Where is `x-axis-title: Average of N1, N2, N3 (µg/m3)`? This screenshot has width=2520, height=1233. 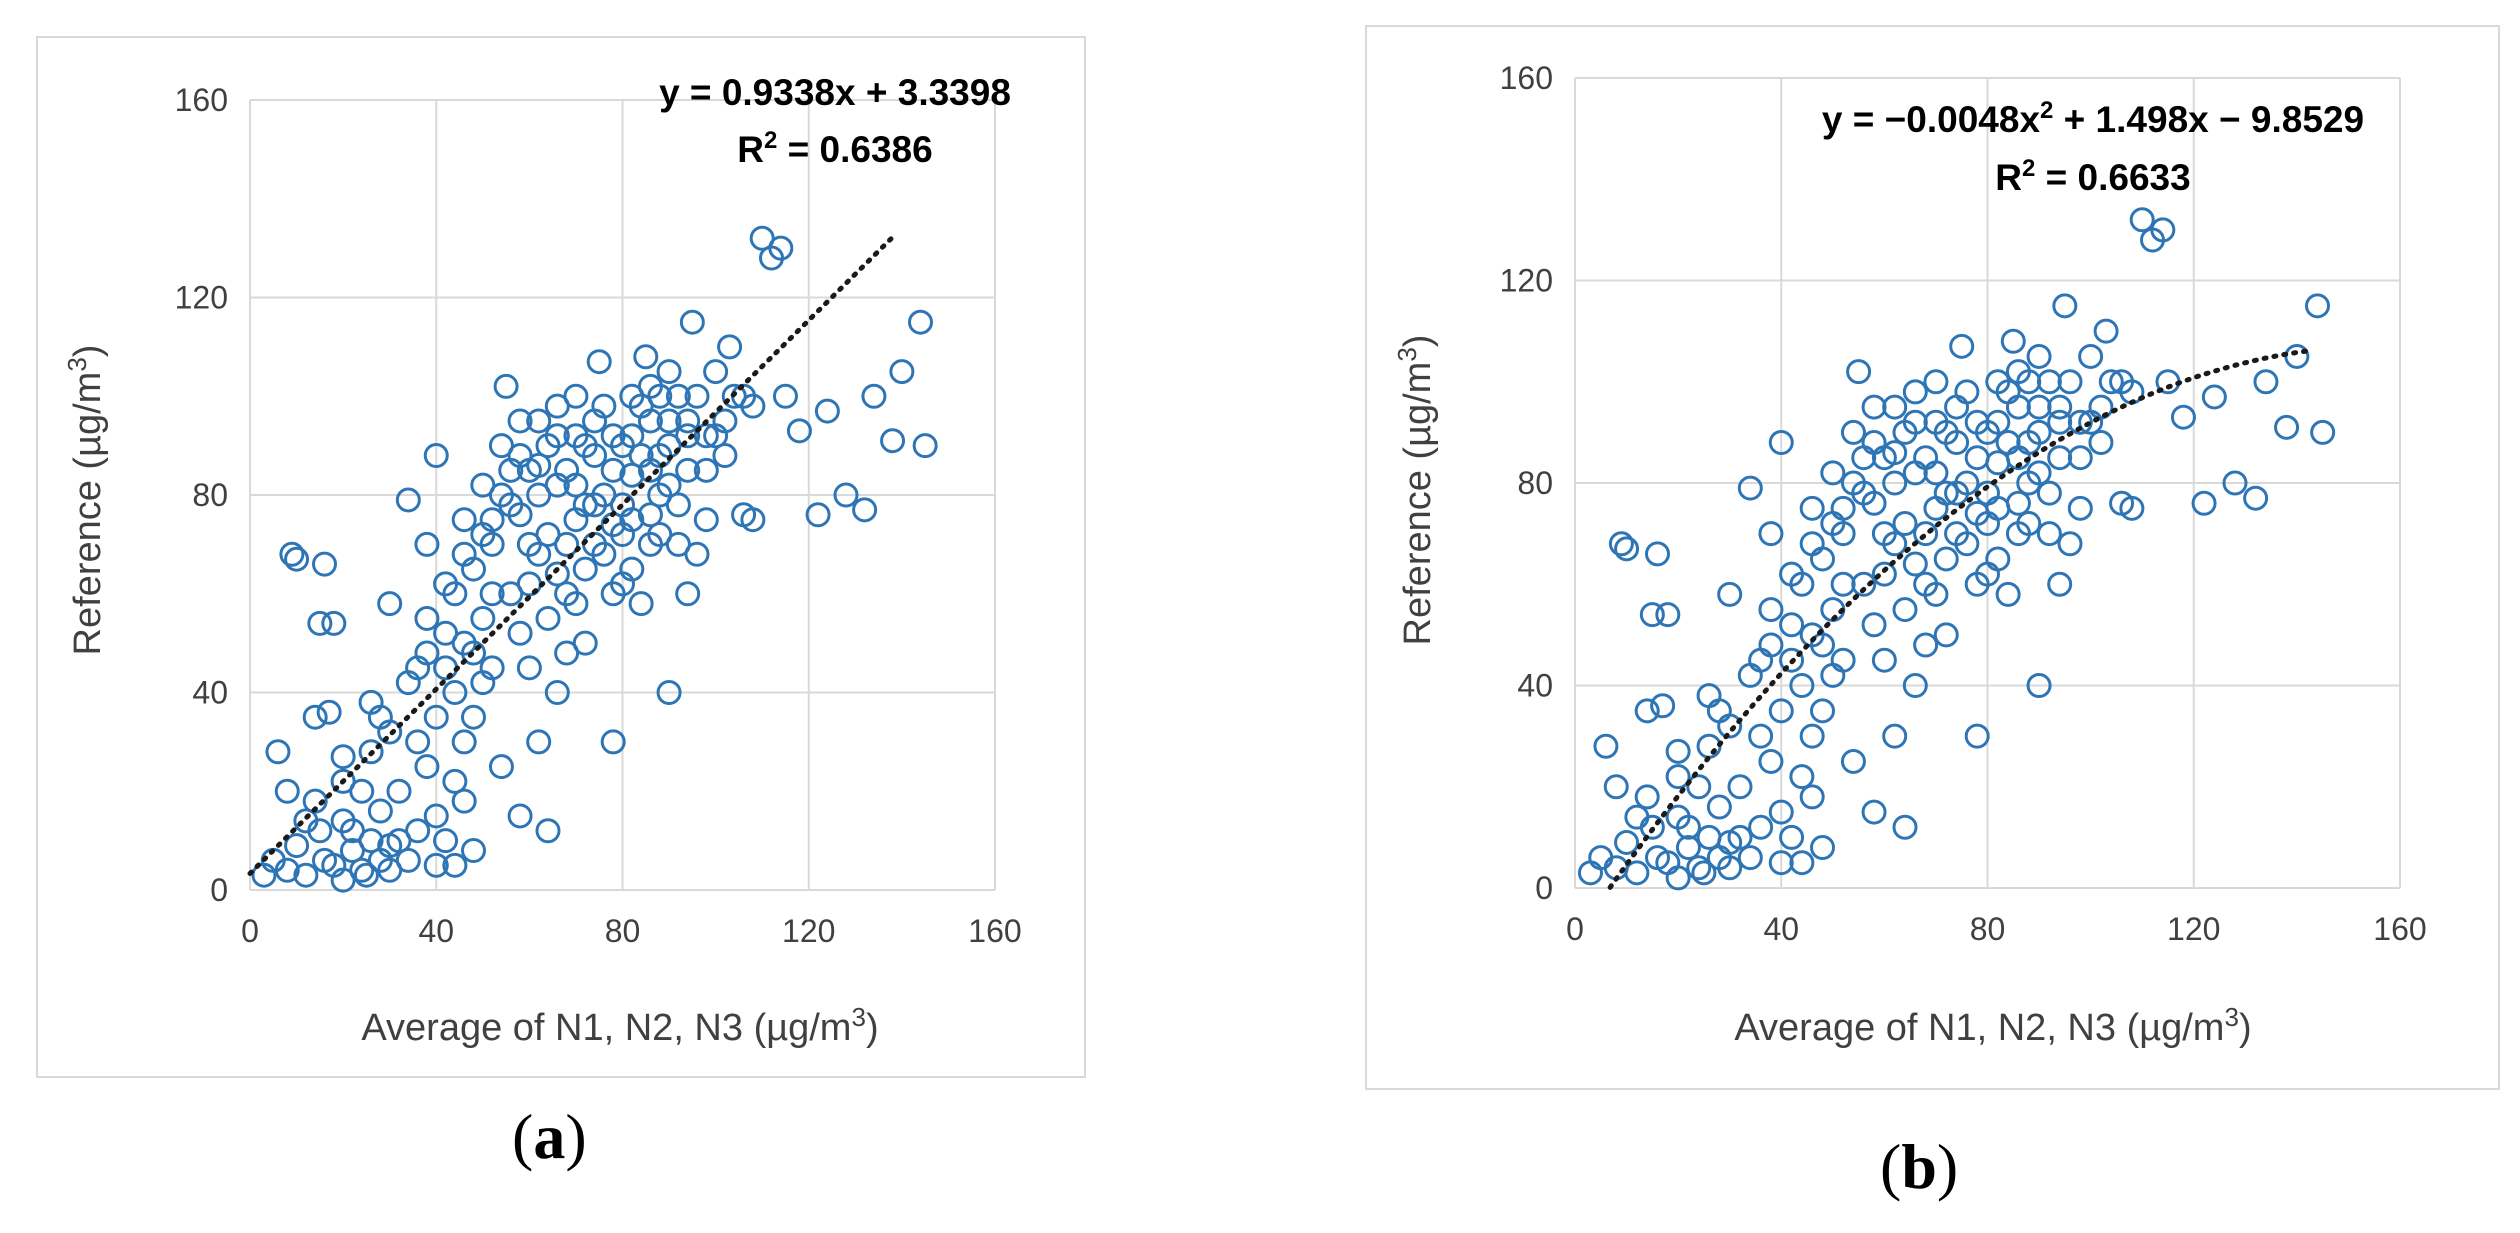 x-axis-title: Average of N1, N2, N3 (µg/m3) is located at coordinates (1992, 1025).